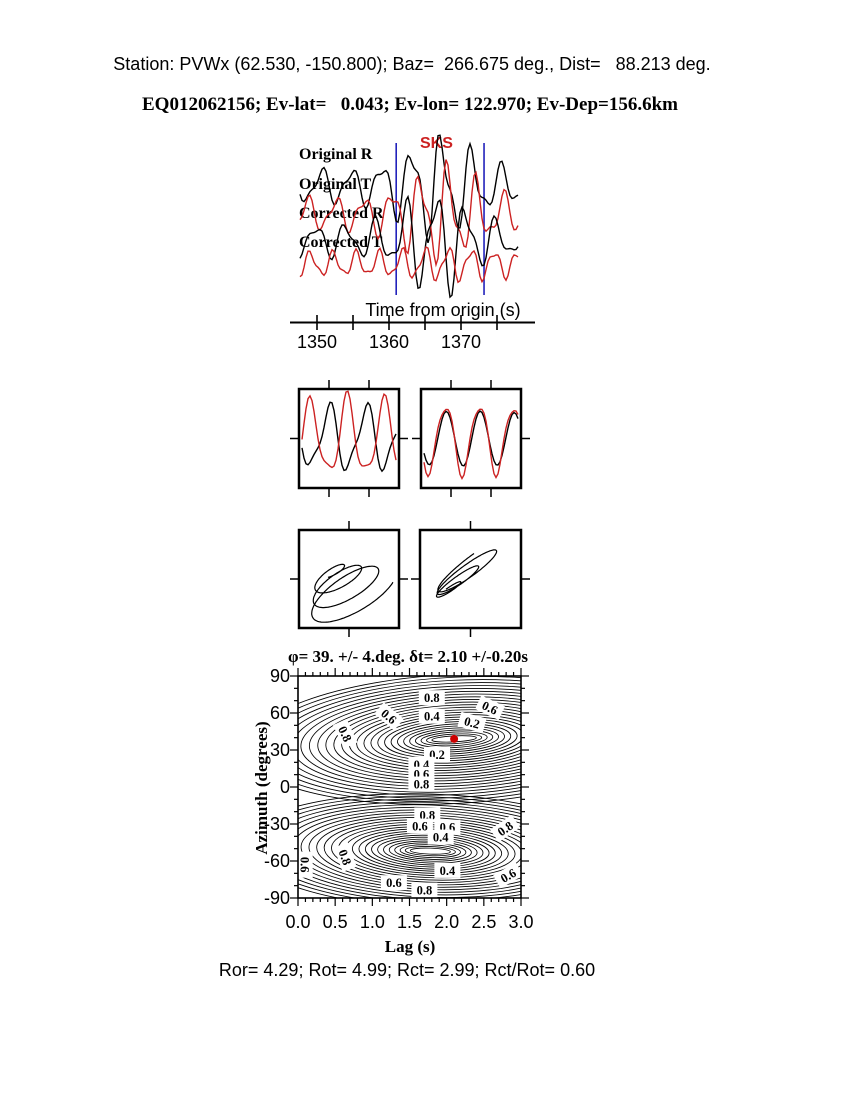 The height and width of the screenshot is (1100, 850). I want to click on trace-label-original-t: Original T, so click(335, 184).